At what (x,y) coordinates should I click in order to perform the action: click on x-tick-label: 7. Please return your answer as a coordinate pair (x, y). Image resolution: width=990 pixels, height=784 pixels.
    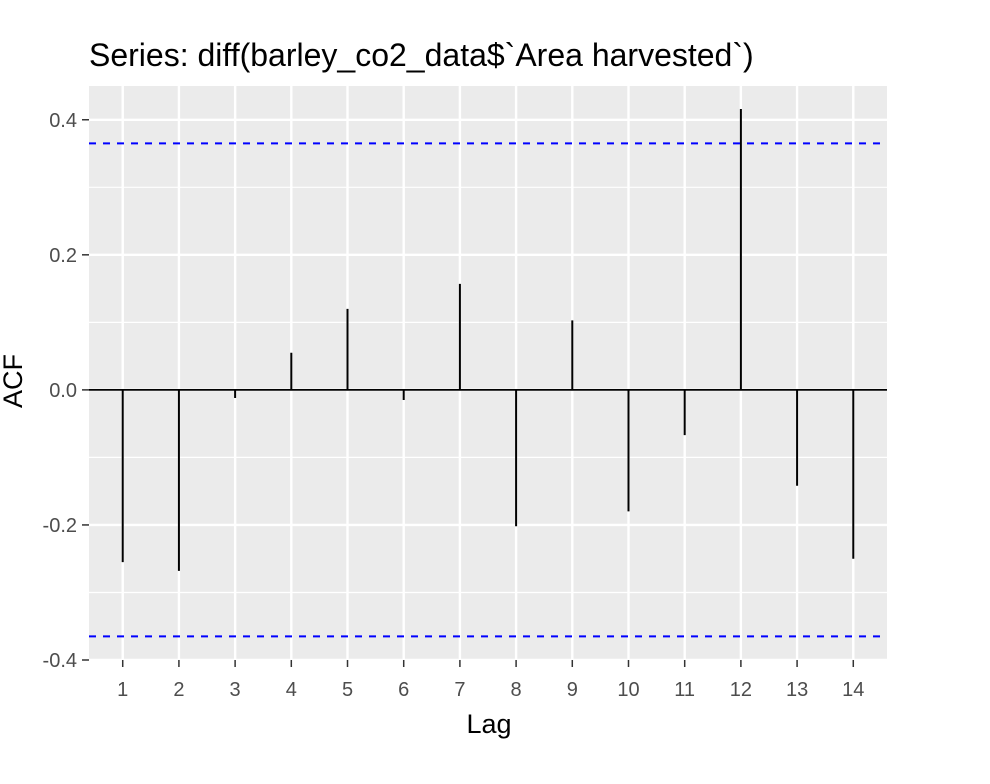
    Looking at the image, I should click on (459, 690).